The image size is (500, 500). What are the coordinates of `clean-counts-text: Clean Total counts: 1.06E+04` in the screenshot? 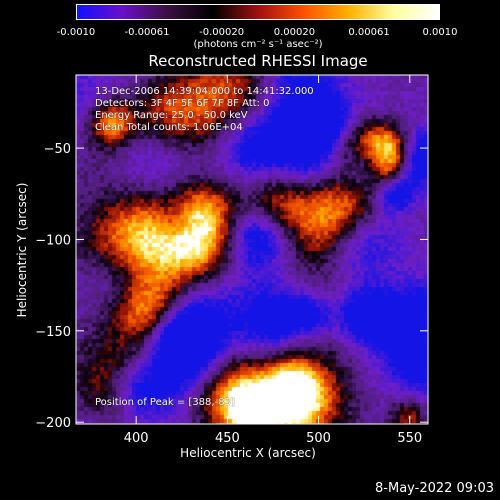 It's located at (169, 127).